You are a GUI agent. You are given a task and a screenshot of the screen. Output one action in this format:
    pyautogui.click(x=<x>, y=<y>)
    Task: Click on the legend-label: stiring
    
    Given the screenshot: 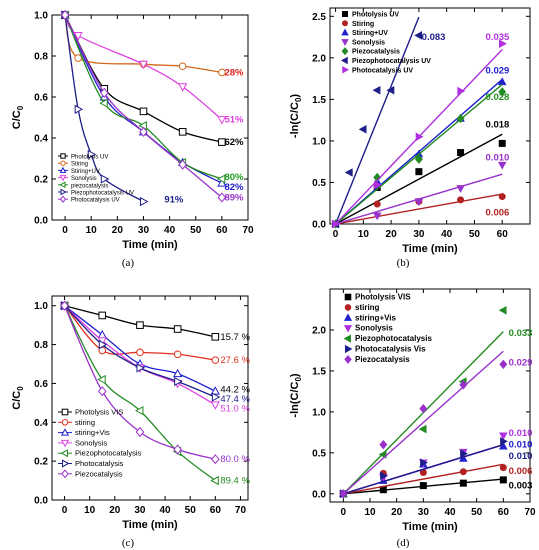 What is the action you would take?
    pyautogui.click(x=85, y=422)
    